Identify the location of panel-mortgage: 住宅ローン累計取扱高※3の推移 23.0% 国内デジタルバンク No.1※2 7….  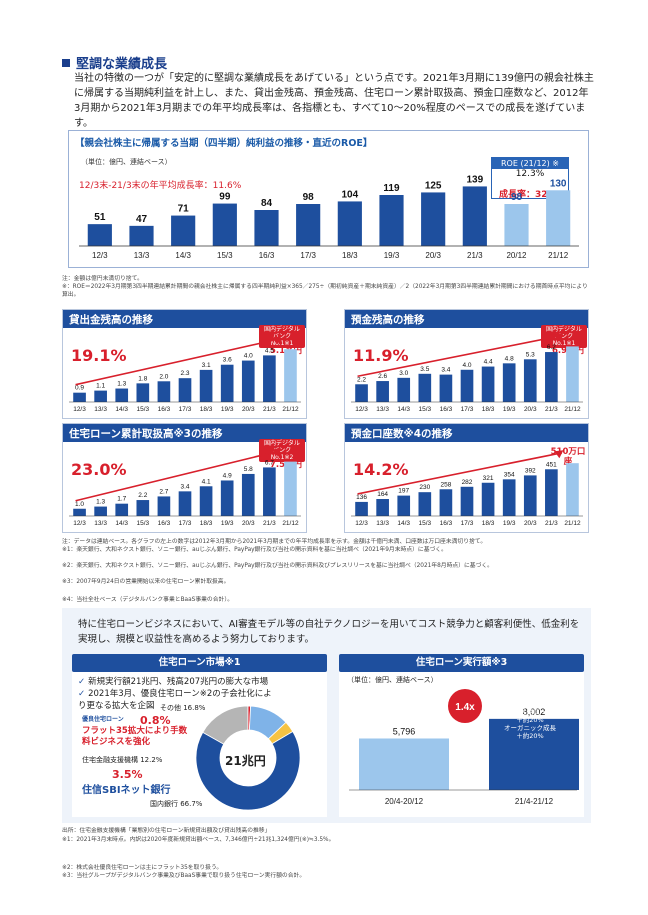
(184, 478).